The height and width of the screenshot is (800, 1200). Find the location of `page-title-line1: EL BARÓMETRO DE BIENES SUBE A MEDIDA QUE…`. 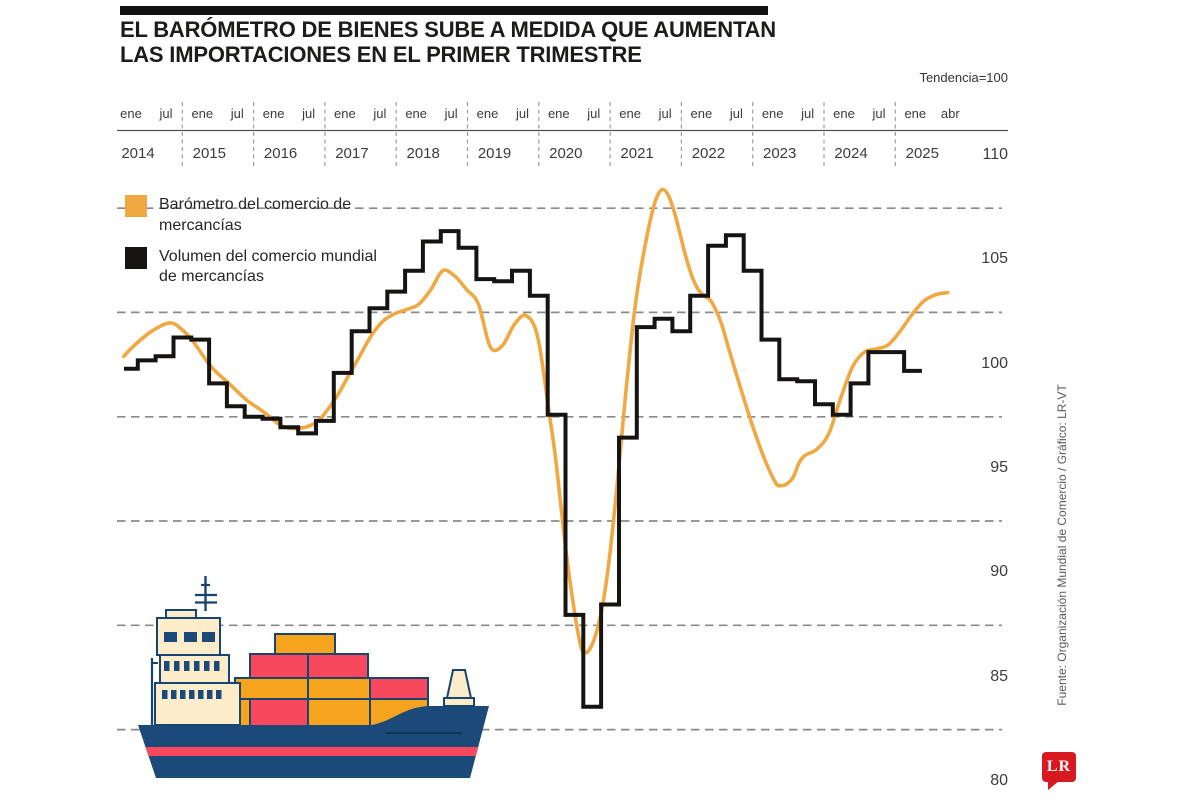

page-title-line1: EL BARÓMETRO DE BIENES SUBE A MEDIDA QUE… is located at coordinates (448, 29).